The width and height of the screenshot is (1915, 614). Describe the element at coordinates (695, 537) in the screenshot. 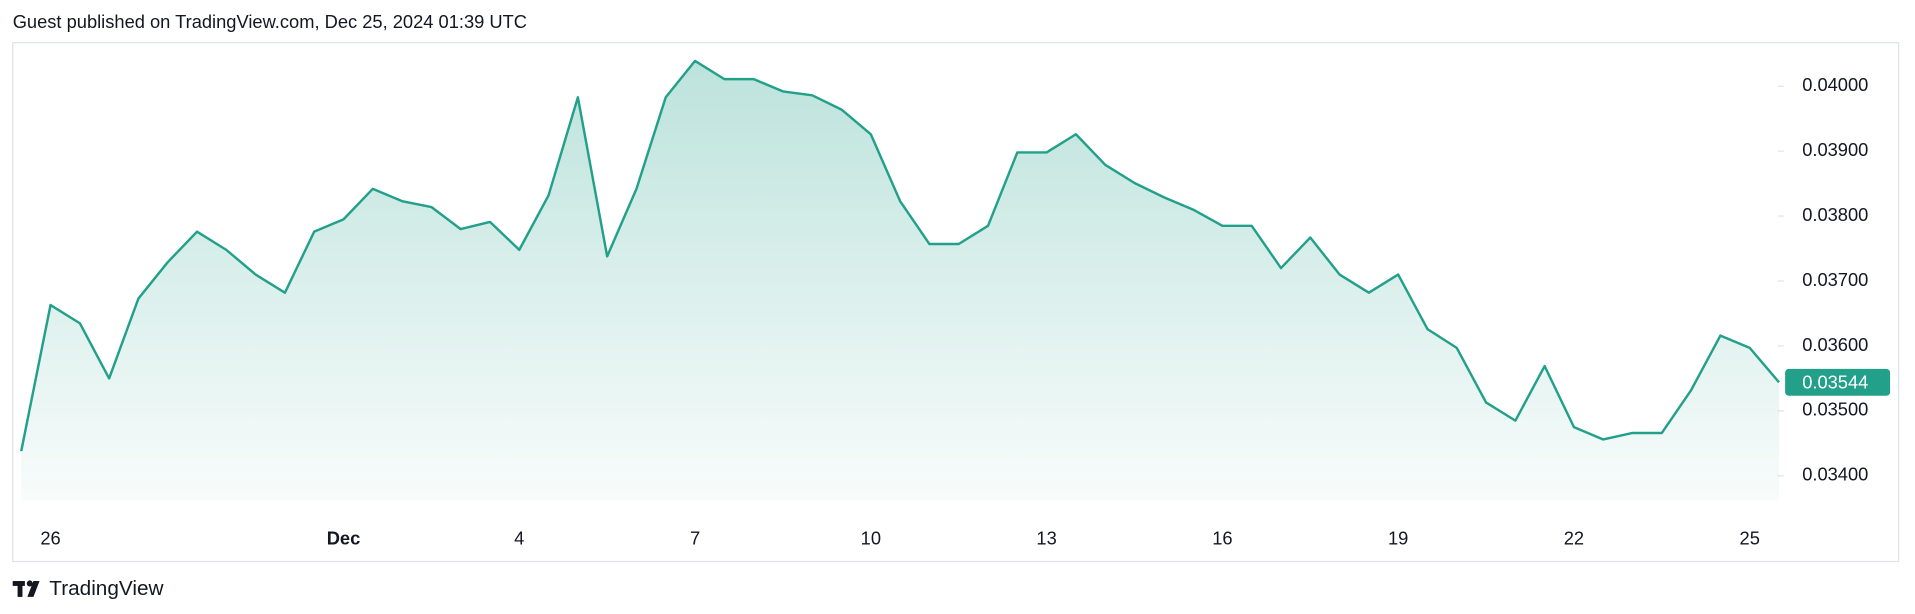

I see `x-tick-label: 7` at that location.